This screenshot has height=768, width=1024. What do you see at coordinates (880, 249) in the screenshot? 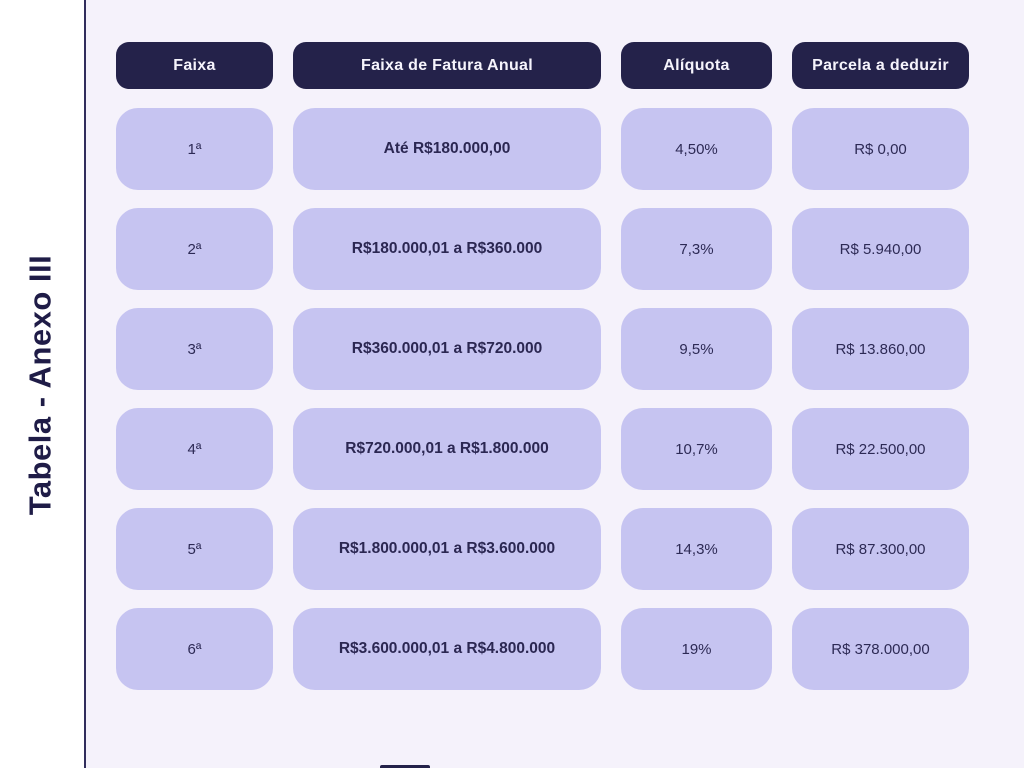
I see `cell-parcela-2: R$ 5.940,00` at bounding box center [880, 249].